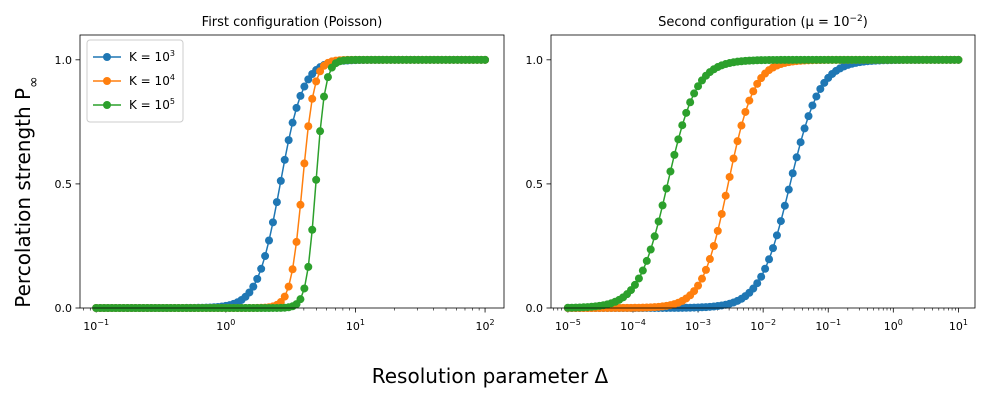 The width and height of the screenshot is (985, 401). What do you see at coordinates (96, 325) in the screenshot?
I see `x-tick-label: 10⁻¹` at bounding box center [96, 325].